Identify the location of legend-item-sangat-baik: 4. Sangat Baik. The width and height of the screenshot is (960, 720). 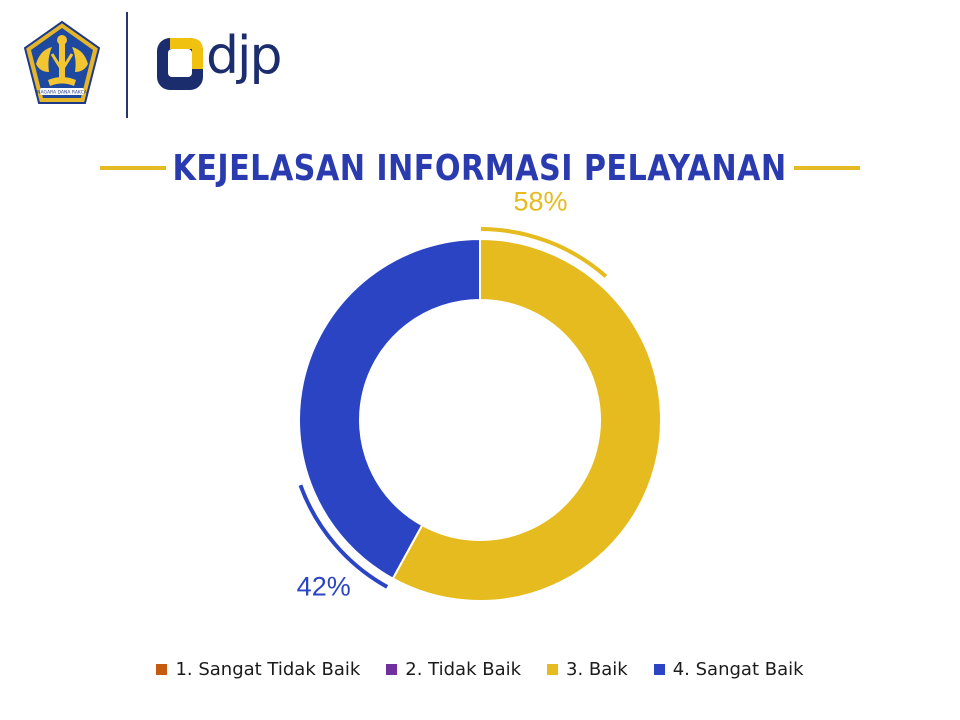
(728, 669).